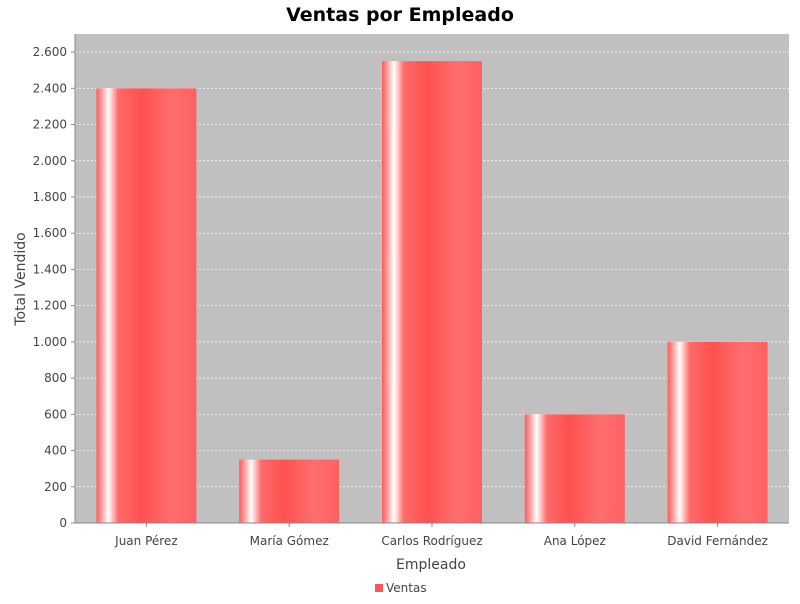 The width and height of the screenshot is (800, 604). I want to click on y-tick-label: 0, so click(63, 523).